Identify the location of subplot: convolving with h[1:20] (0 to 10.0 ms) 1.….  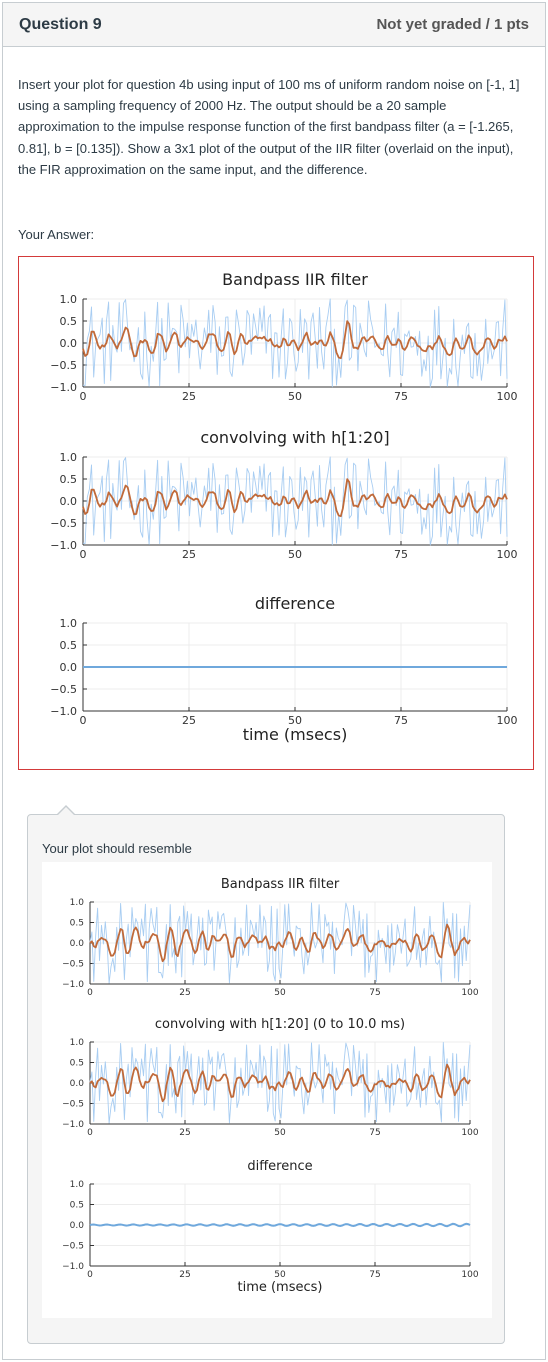
(270, 1077).